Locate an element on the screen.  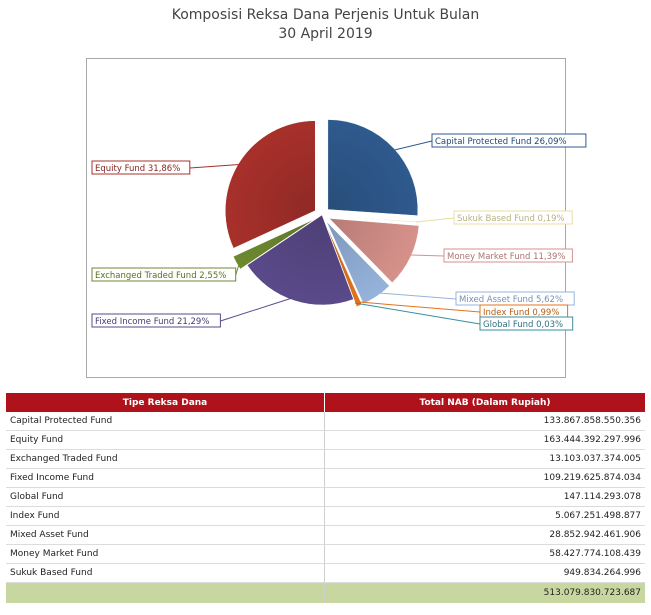
cell-value: 109.219.625.874.034 is located at coordinates (484, 478).